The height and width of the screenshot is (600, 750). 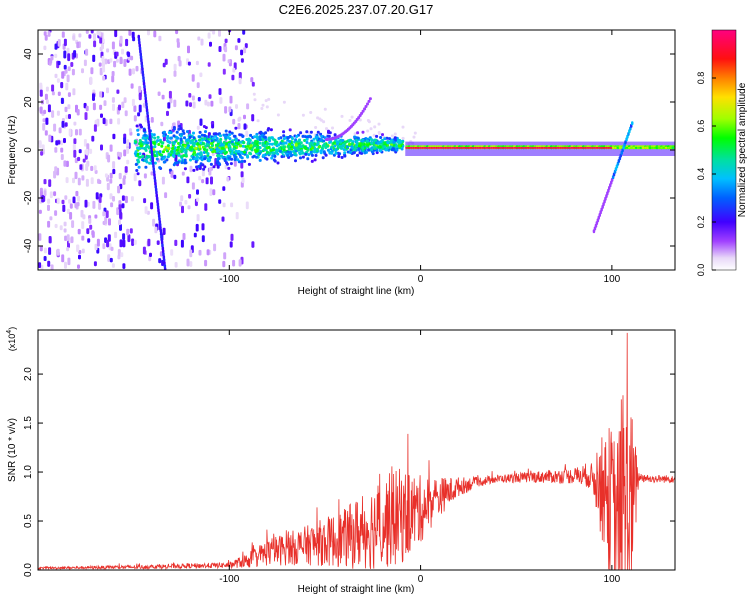 What do you see at coordinates (28, 423) in the screenshot?
I see `y-tick-label: 1.5` at bounding box center [28, 423].